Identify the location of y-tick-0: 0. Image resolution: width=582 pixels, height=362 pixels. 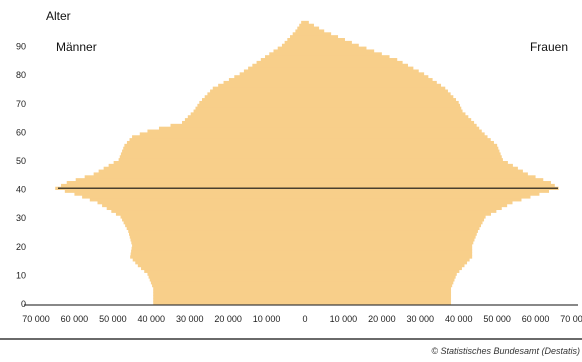
(23, 304).